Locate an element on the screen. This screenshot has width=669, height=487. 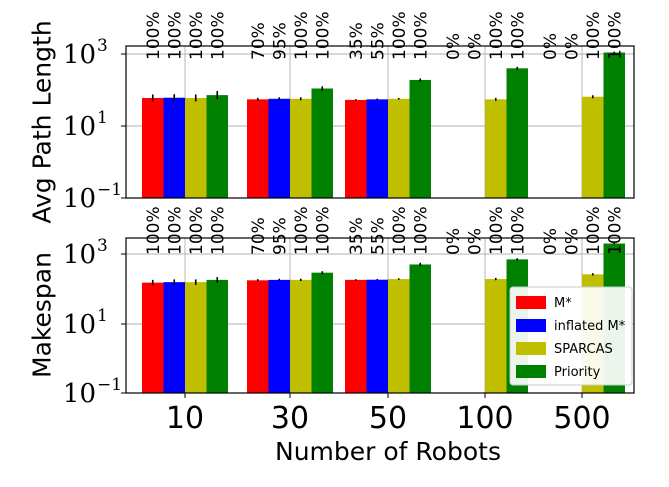
x-tick-labels: 10 30 50 100 500 is located at coordinates (388, 414).